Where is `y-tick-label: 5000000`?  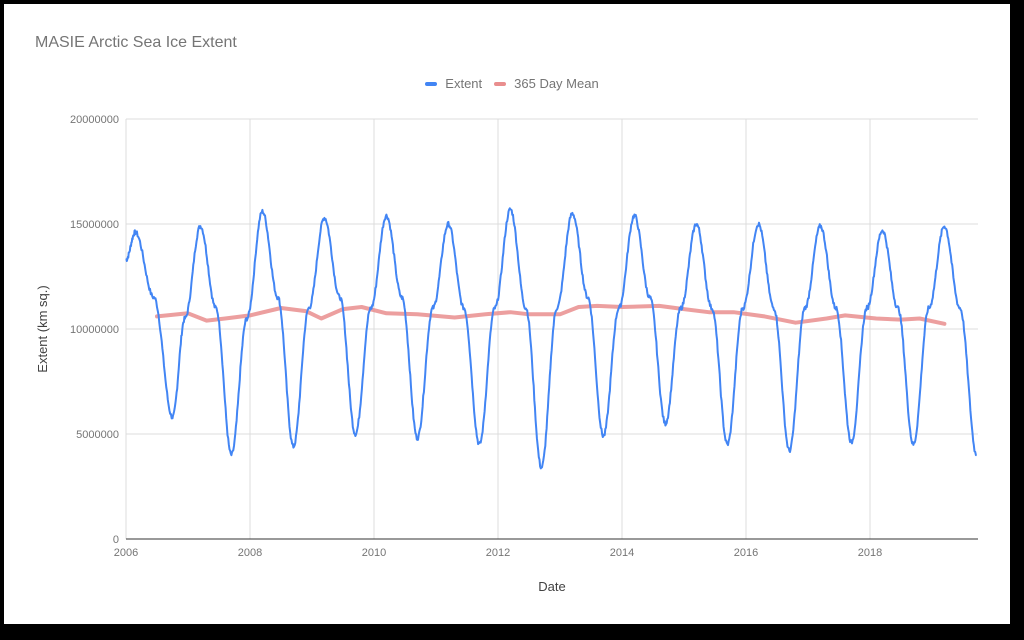
y-tick-label: 5000000 is located at coordinates (97, 435).